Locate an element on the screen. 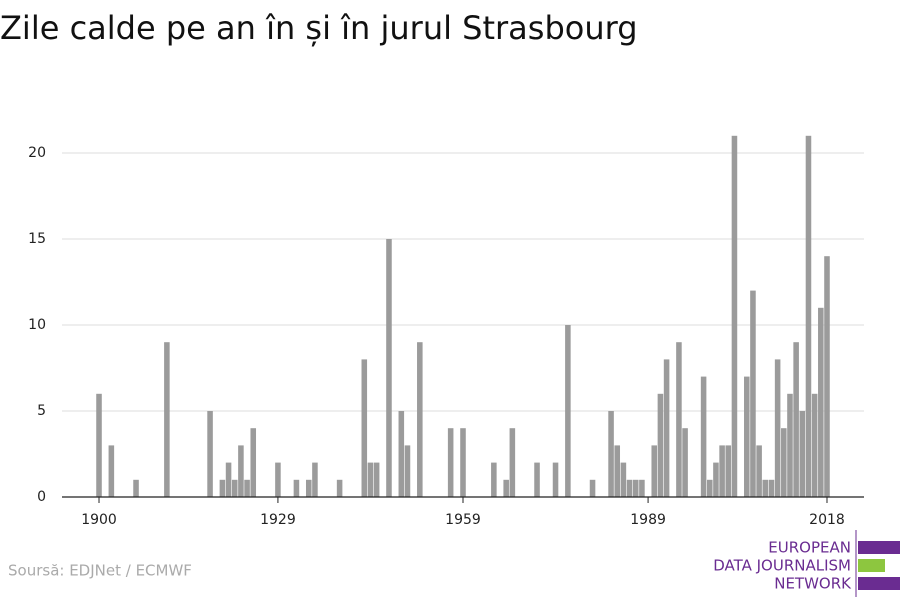 The image size is (900, 600). y-tick-label: 20 is located at coordinates (37, 153).